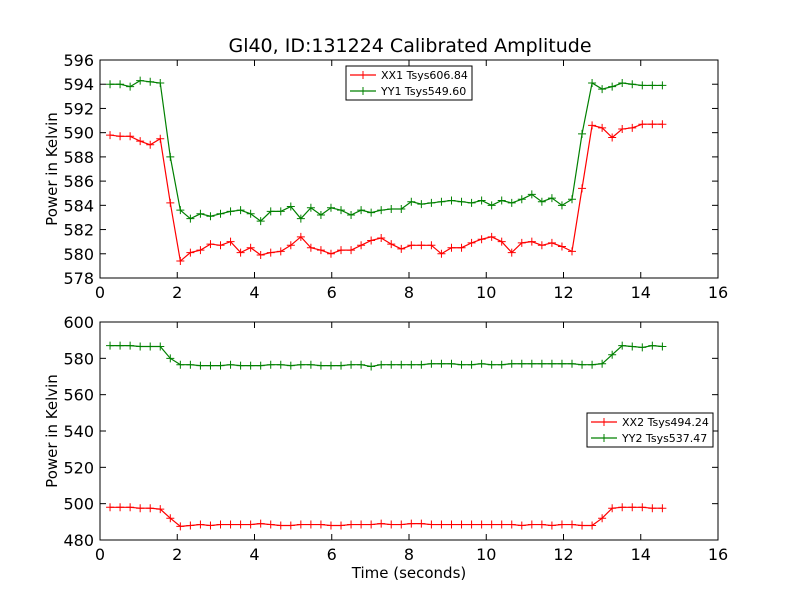 The image size is (800, 600). What do you see at coordinates (78, 431) in the screenshot?
I see `y-tick-label: 540` at bounding box center [78, 431].